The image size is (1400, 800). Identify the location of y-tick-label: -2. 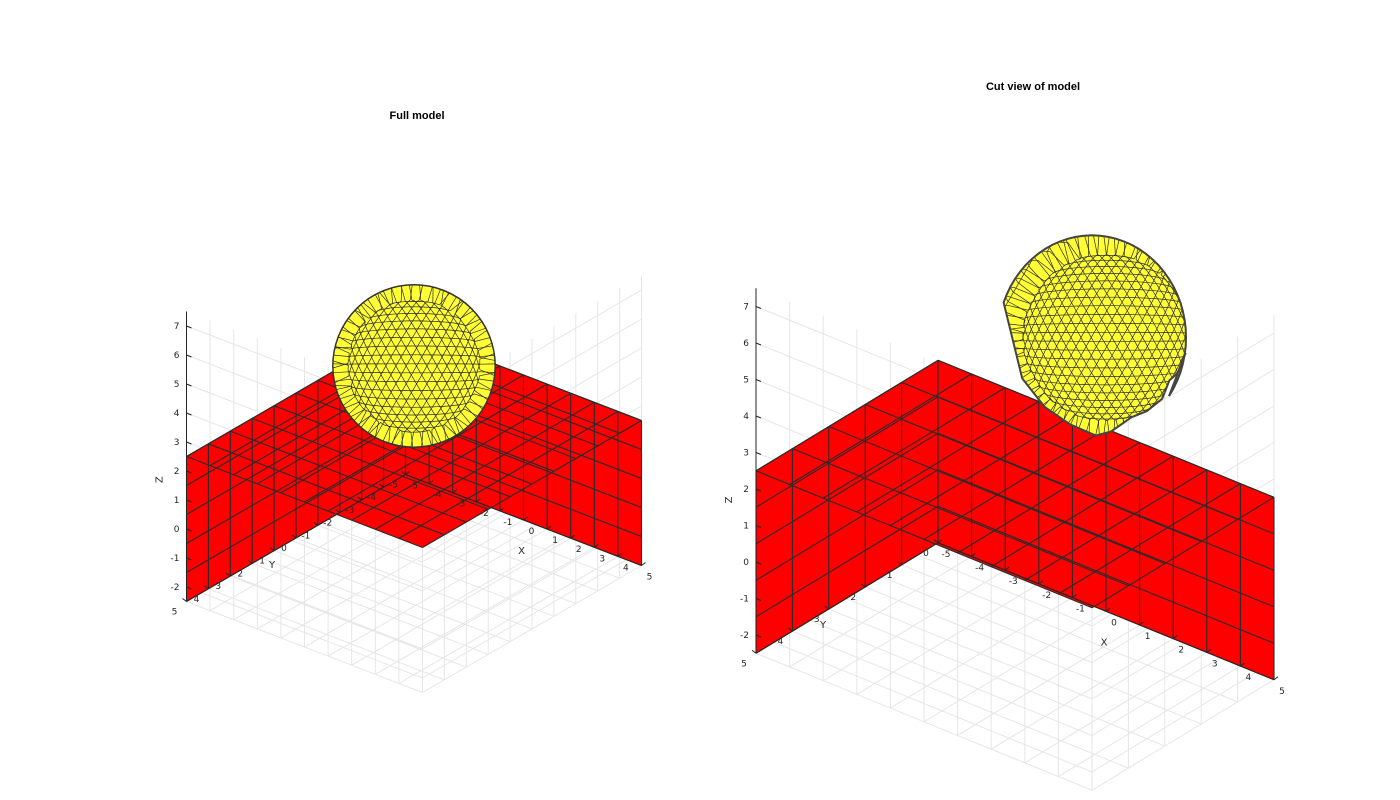
(327, 524).